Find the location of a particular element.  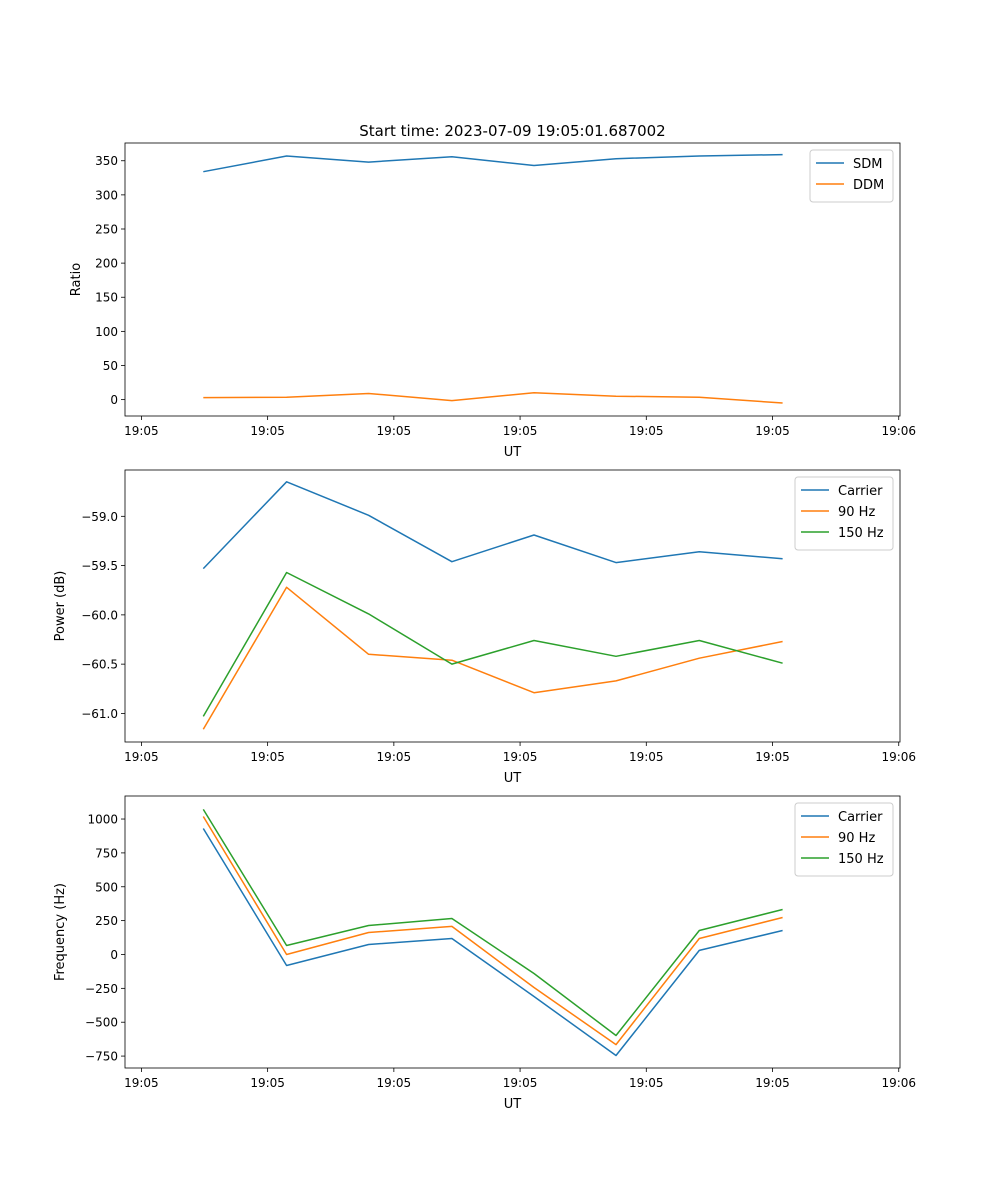

y-axis-label: Frequency (Hz) is located at coordinates (60, 932).